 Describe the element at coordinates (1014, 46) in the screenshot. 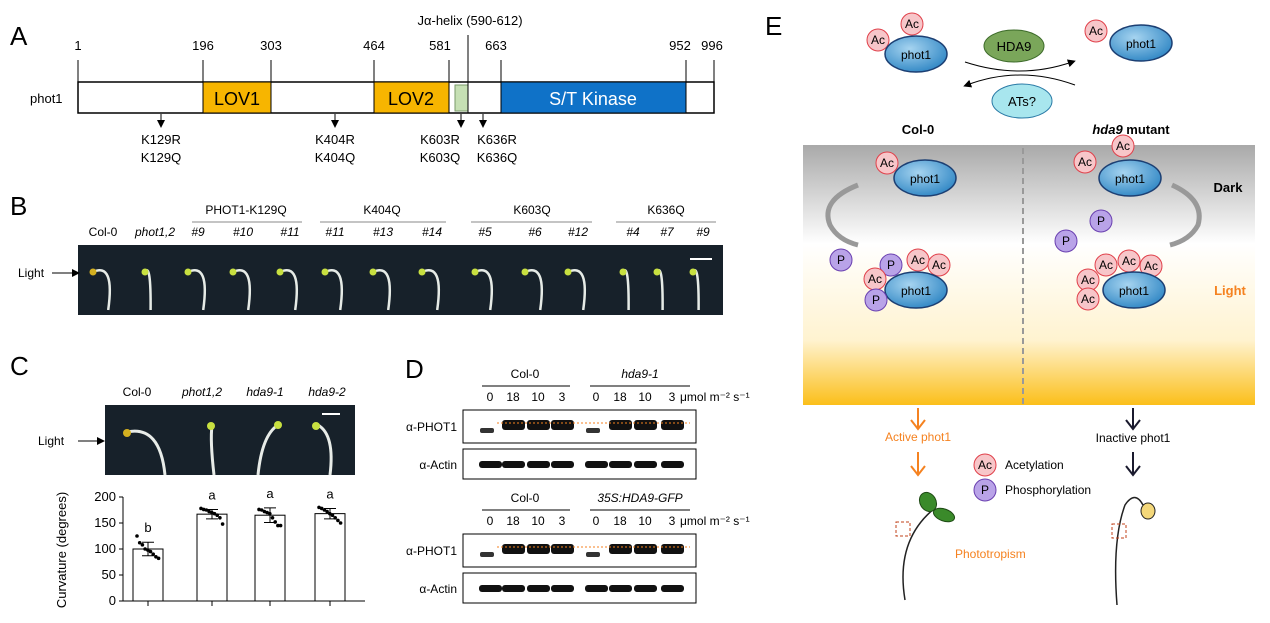

I see `hda9-enzyme` at that location.